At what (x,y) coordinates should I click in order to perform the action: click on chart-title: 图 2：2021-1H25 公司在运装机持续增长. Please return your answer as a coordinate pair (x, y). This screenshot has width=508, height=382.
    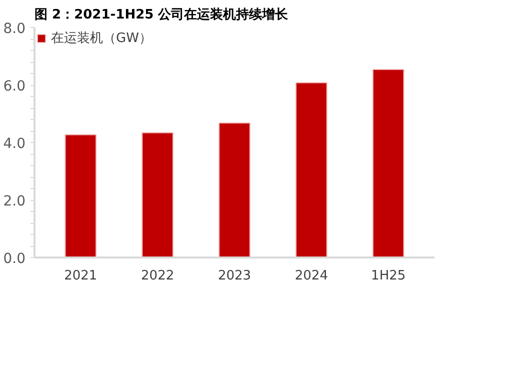
    Looking at the image, I should click on (162, 14).